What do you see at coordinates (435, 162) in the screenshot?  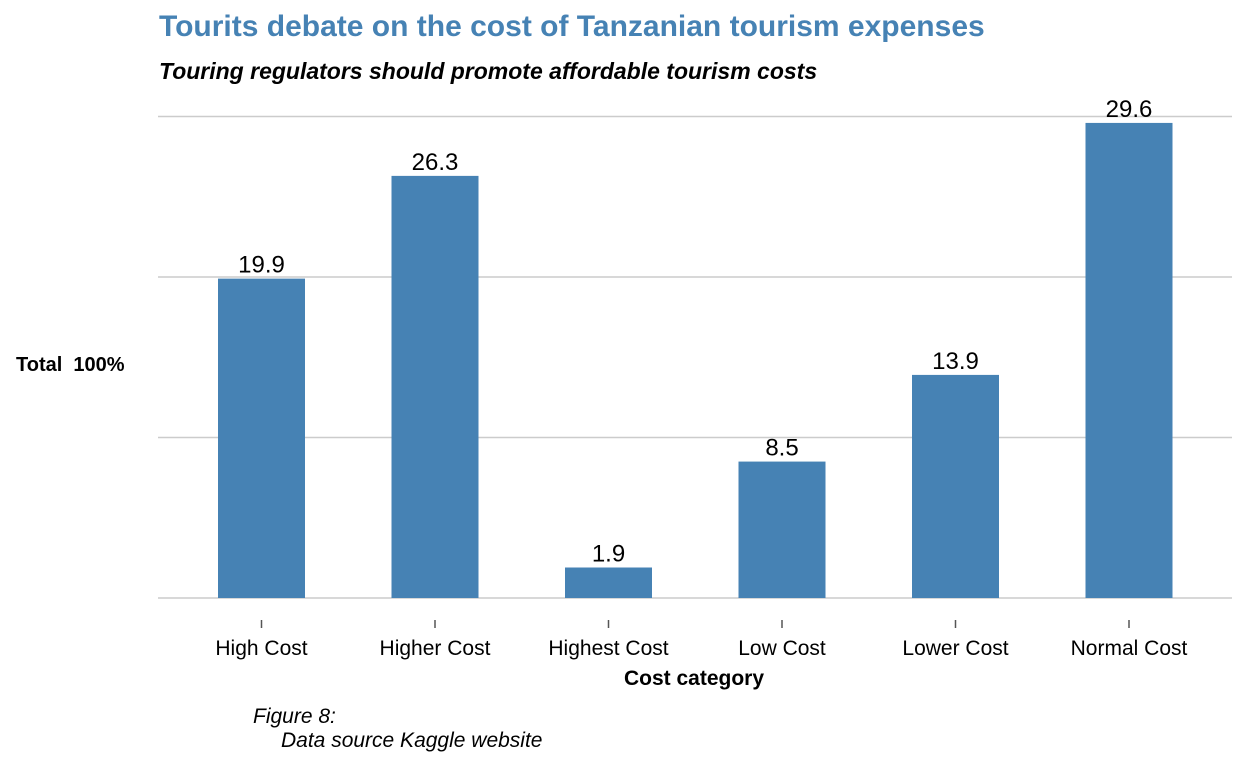 I see `data-label: 26.3` at bounding box center [435, 162].